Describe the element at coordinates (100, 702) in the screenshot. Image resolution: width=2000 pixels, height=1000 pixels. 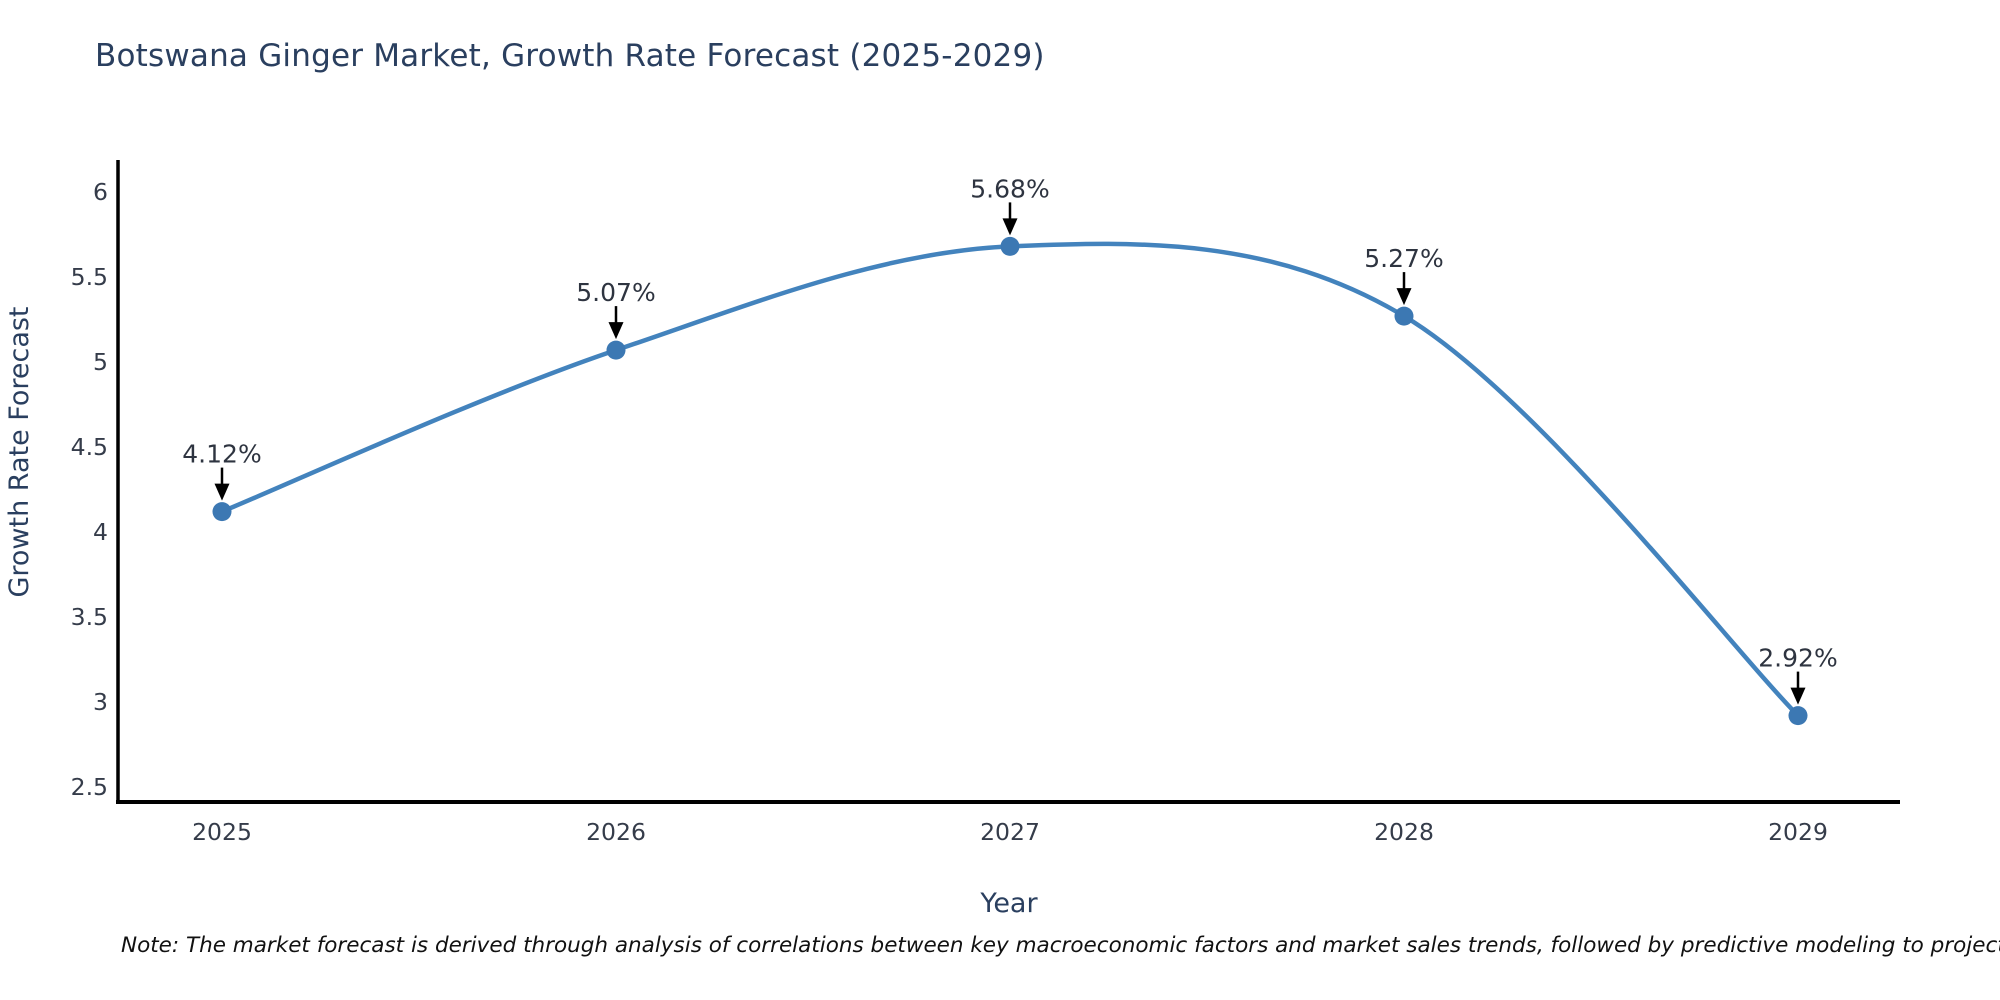
I see `y-tick-label: 3` at that location.